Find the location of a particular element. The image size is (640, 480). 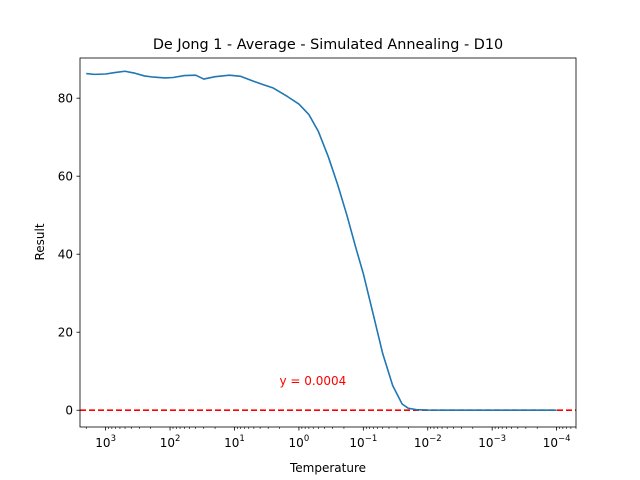

x-axis: 103 102 101 100 10−1 10−2 10−3 10−4 is located at coordinates (331, 438).